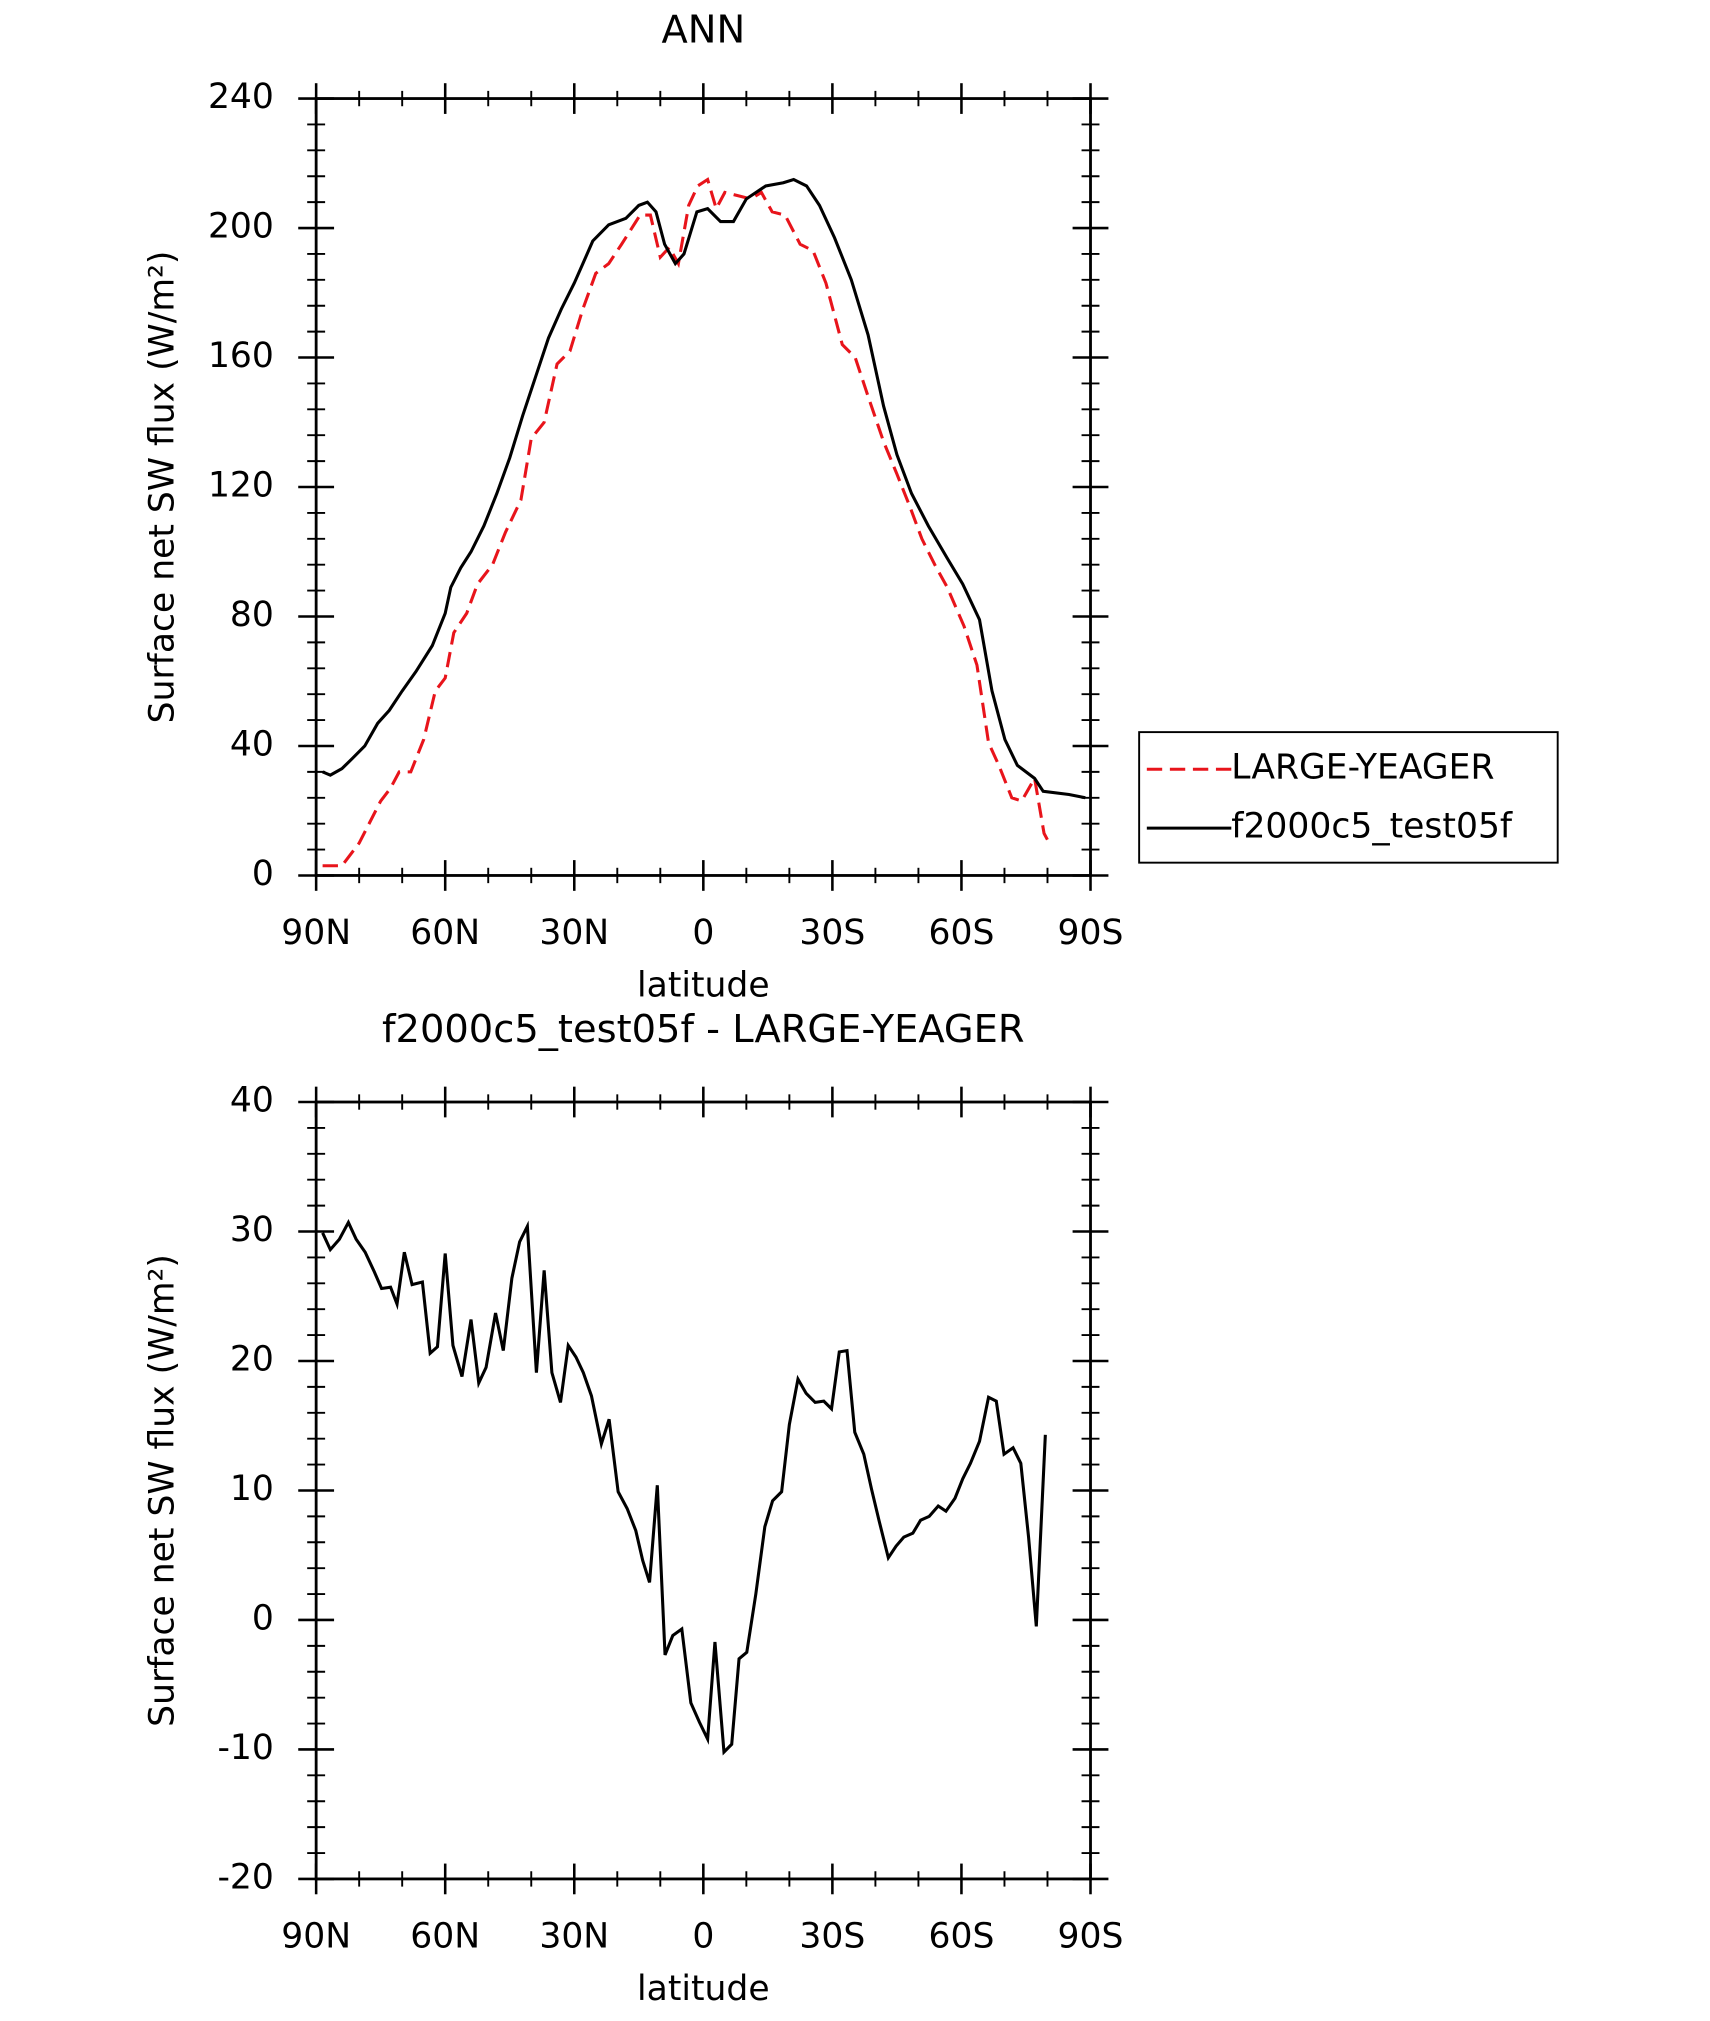 This screenshot has width=1710, height=2021. I want to click on y-tick-label: 240, so click(241, 97).